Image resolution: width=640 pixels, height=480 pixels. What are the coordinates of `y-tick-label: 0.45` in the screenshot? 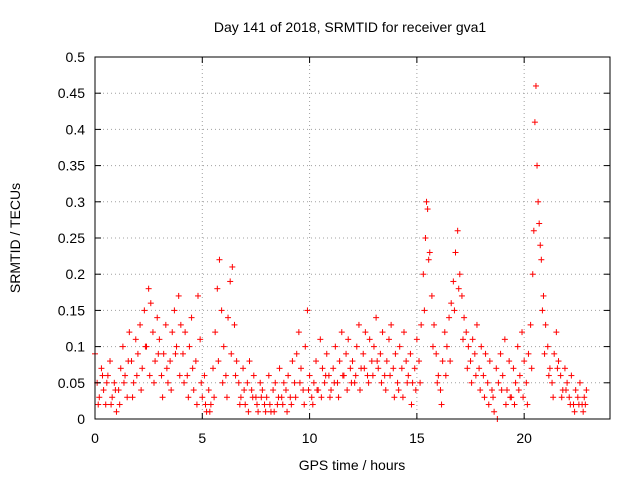 It's located at (71, 93).